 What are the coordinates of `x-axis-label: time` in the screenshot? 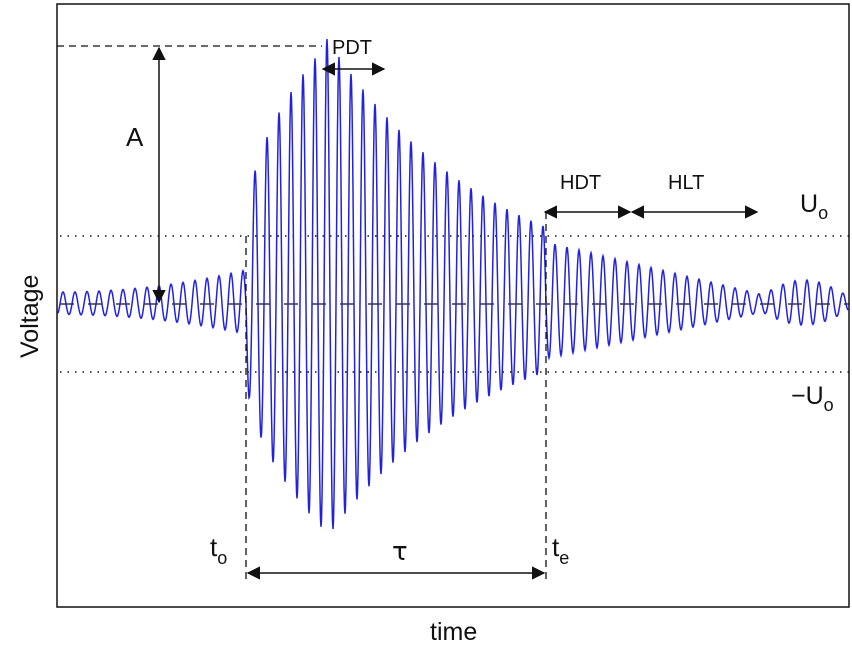 It's located at (453, 632).